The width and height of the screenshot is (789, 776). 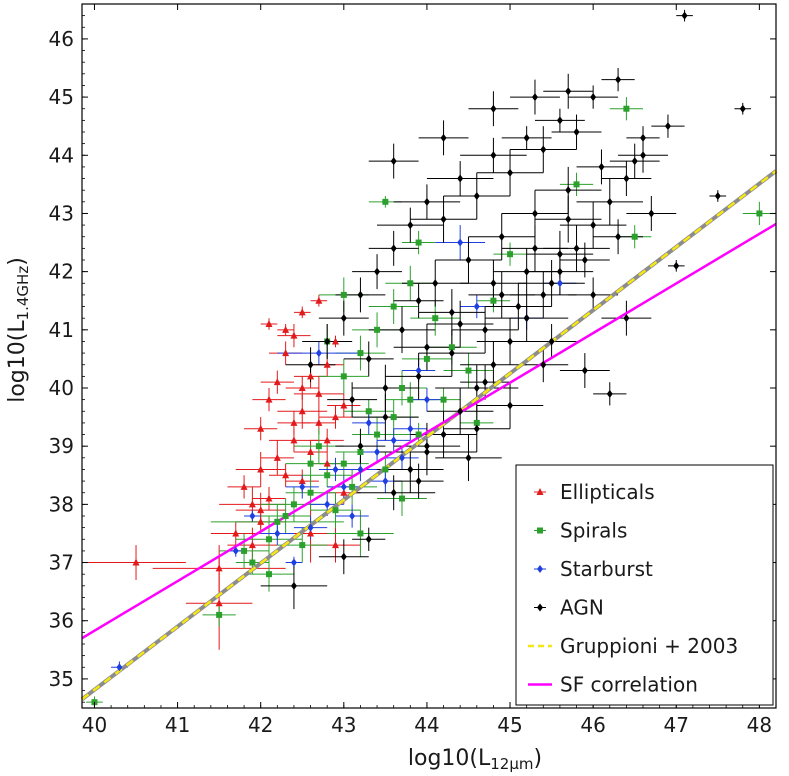 What do you see at coordinates (177, 725) in the screenshot?
I see `x-tick-label: 41` at bounding box center [177, 725].